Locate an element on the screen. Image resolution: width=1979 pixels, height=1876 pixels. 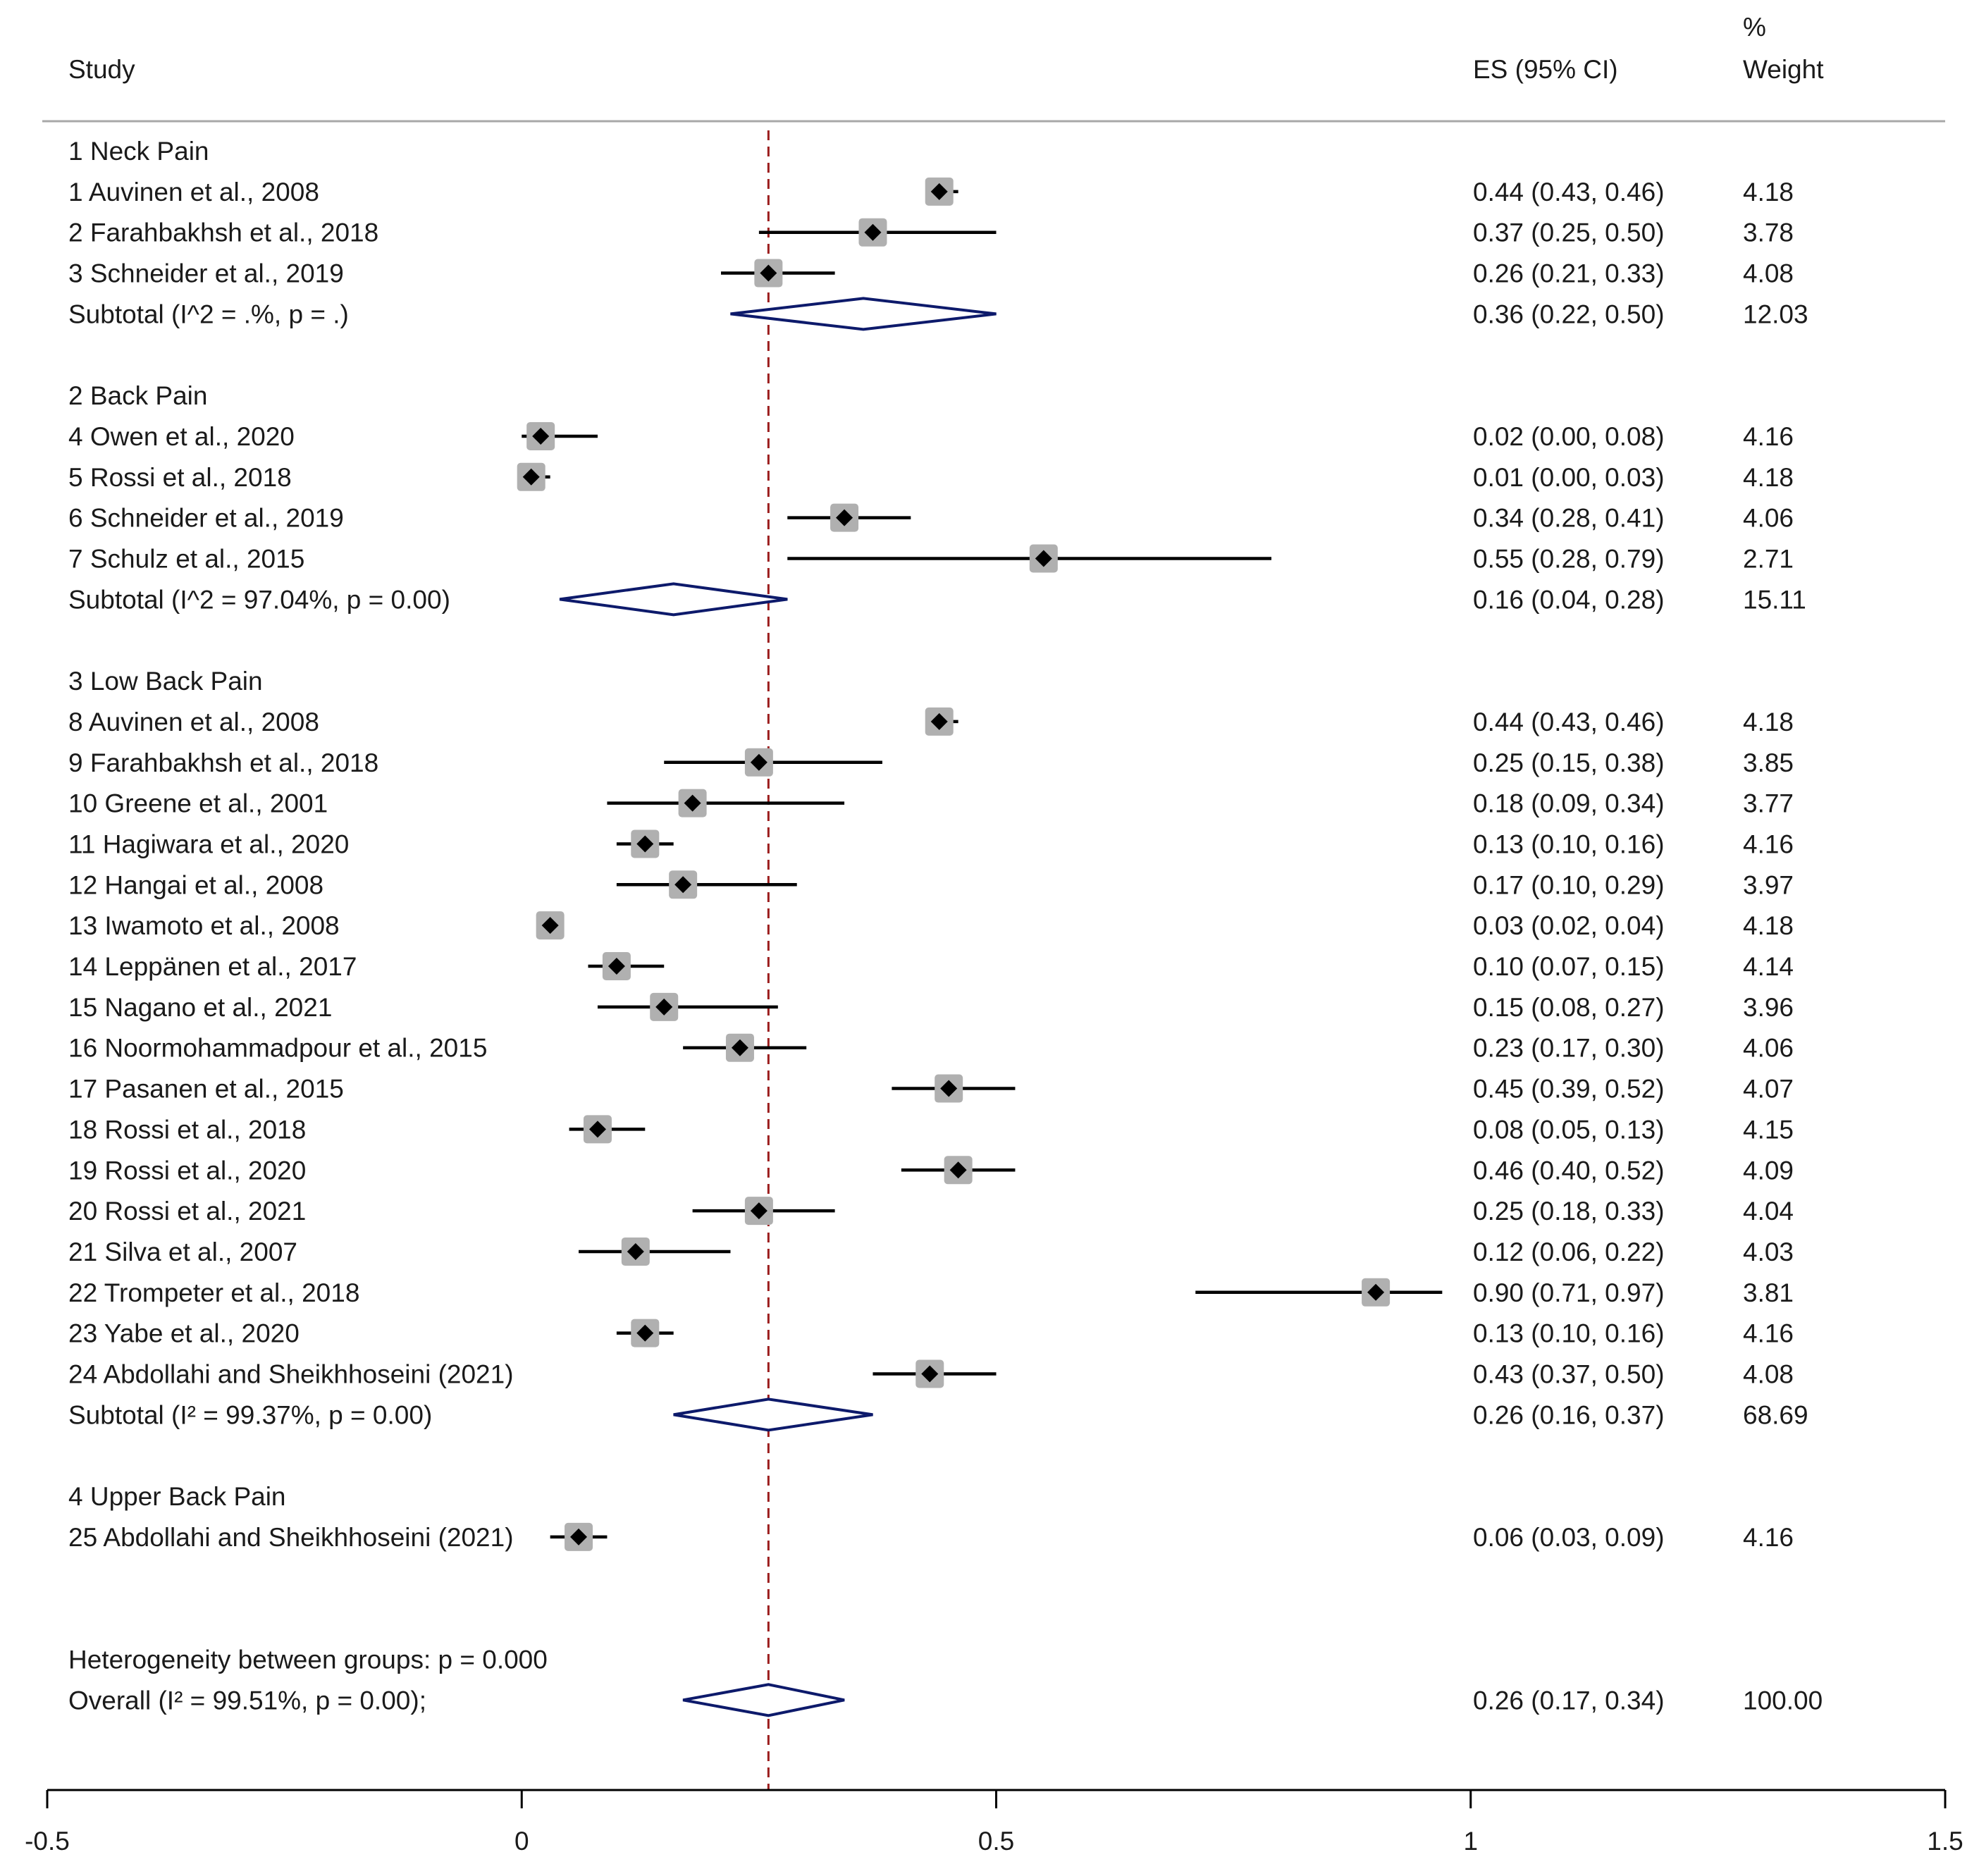
es-ci-value: 0.03 (0.02, 0.04) is located at coordinates (1569, 925).